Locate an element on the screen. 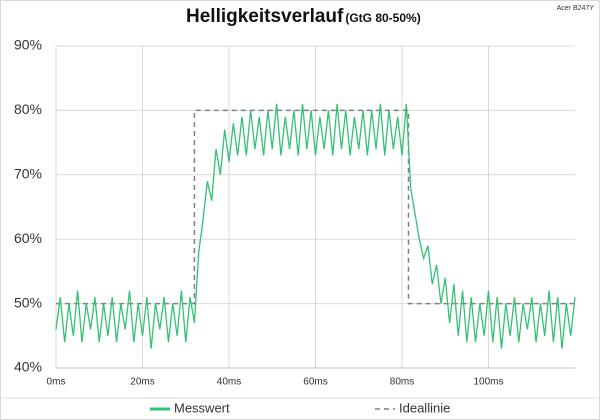 The width and height of the screenshot is (600, 420). y-tick-label: 90% is located at coordinates (28, 45).